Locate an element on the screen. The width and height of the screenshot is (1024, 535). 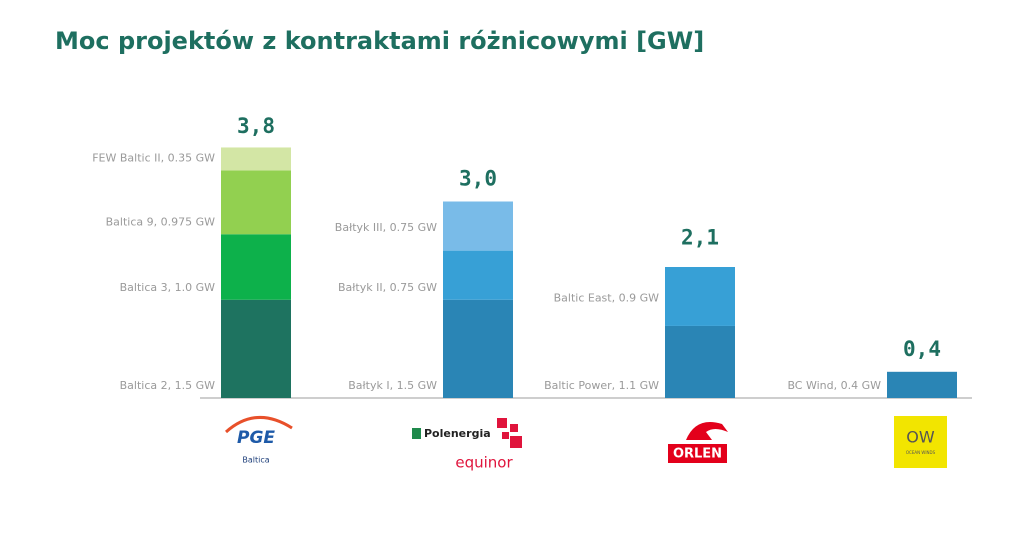
logo-text: equinor is located at coordinates (484, 463).